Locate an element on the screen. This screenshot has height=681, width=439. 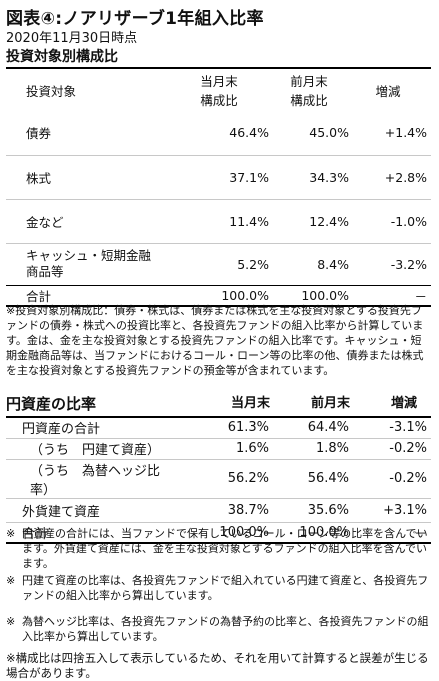
row-change: -3.1% is located at coordinates (390, 428).